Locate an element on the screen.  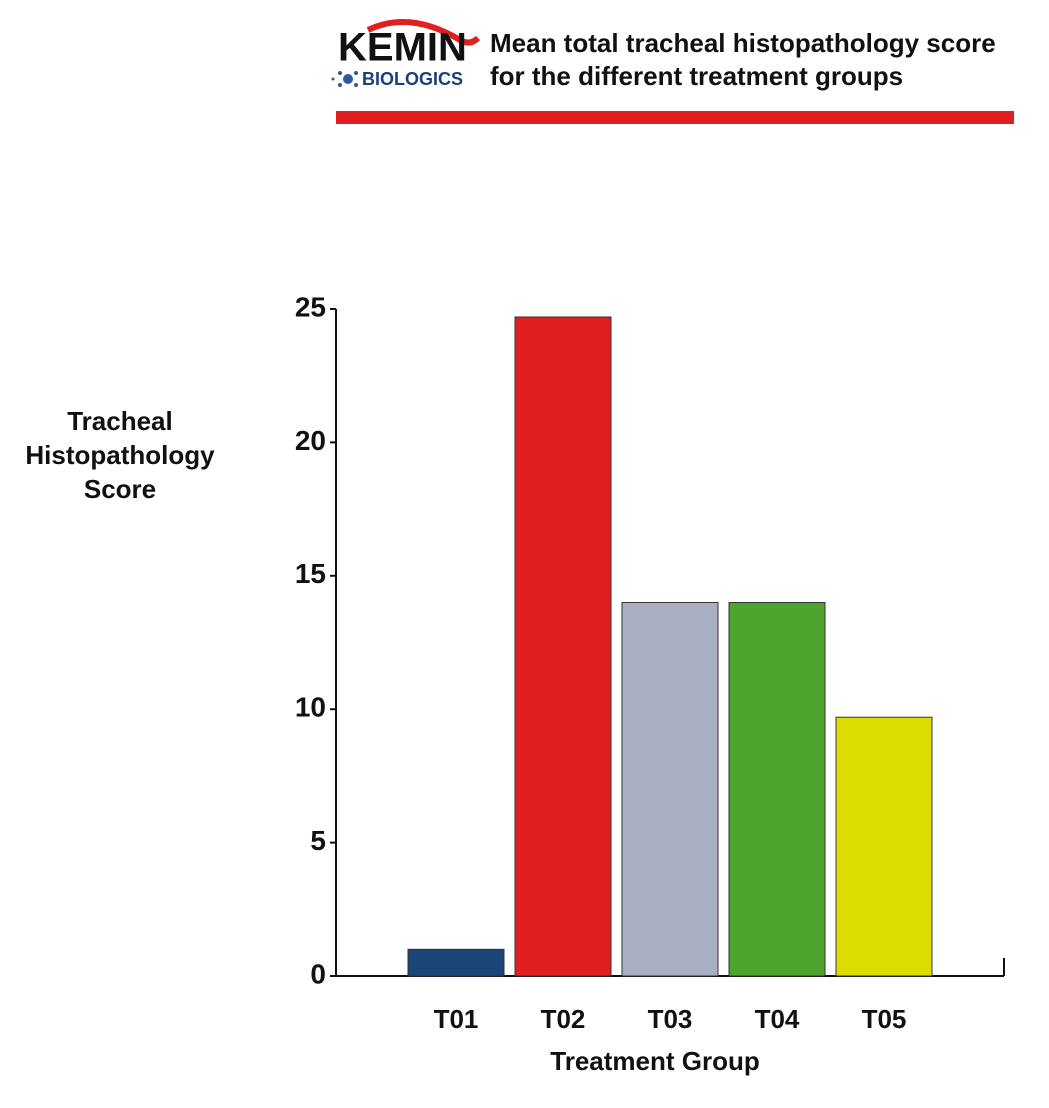
logo-icon is located at coordinates (344, 79).